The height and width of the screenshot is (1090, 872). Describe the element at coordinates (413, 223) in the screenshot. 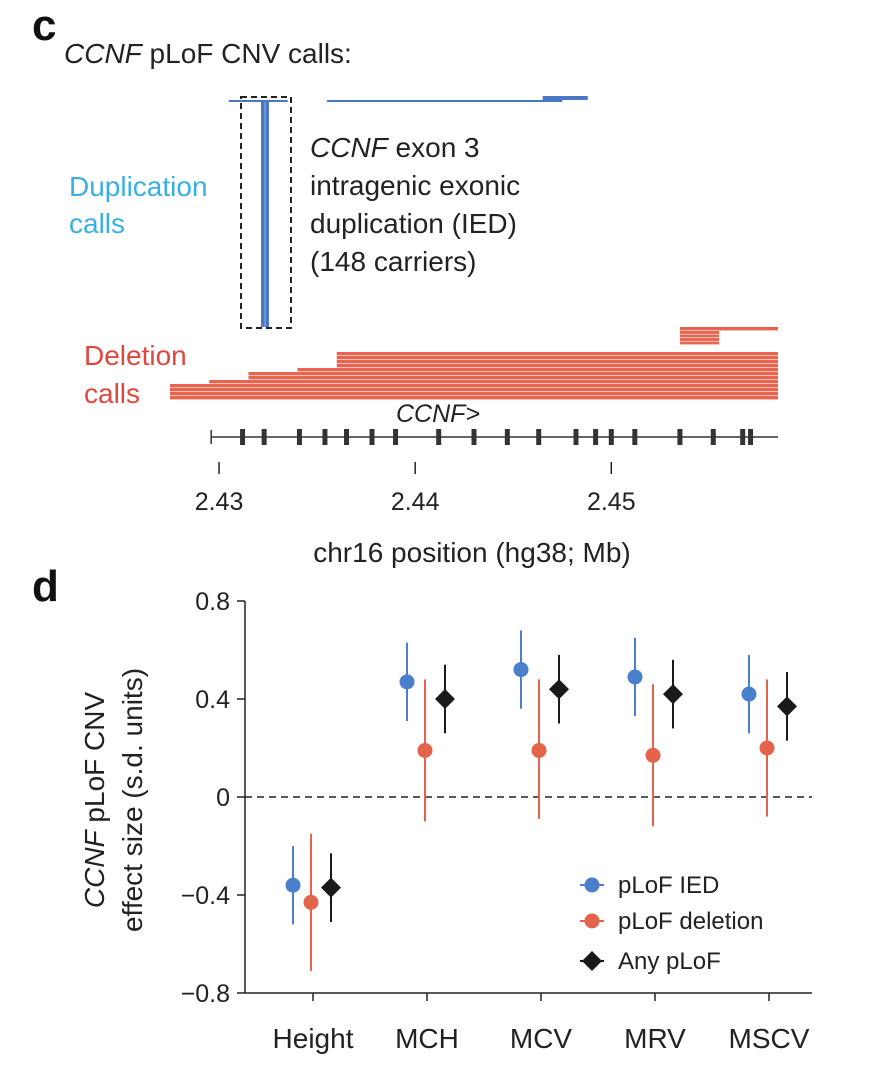

I see `ied-annotation-line-3: duplication (IED)` at that location.